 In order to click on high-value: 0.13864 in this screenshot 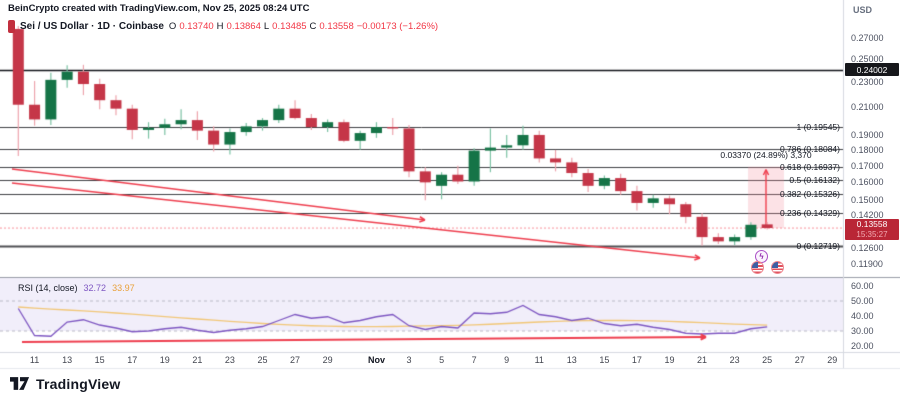, I will do `click(243, 26)`.